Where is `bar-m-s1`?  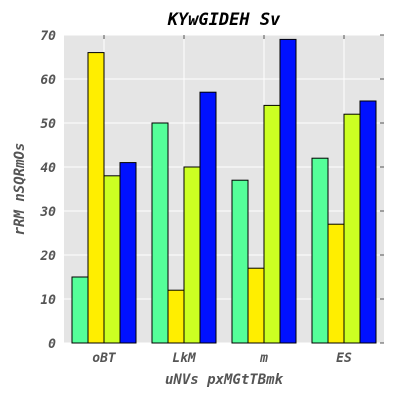
bar-m-s1 is located at coordinates (240, 261).